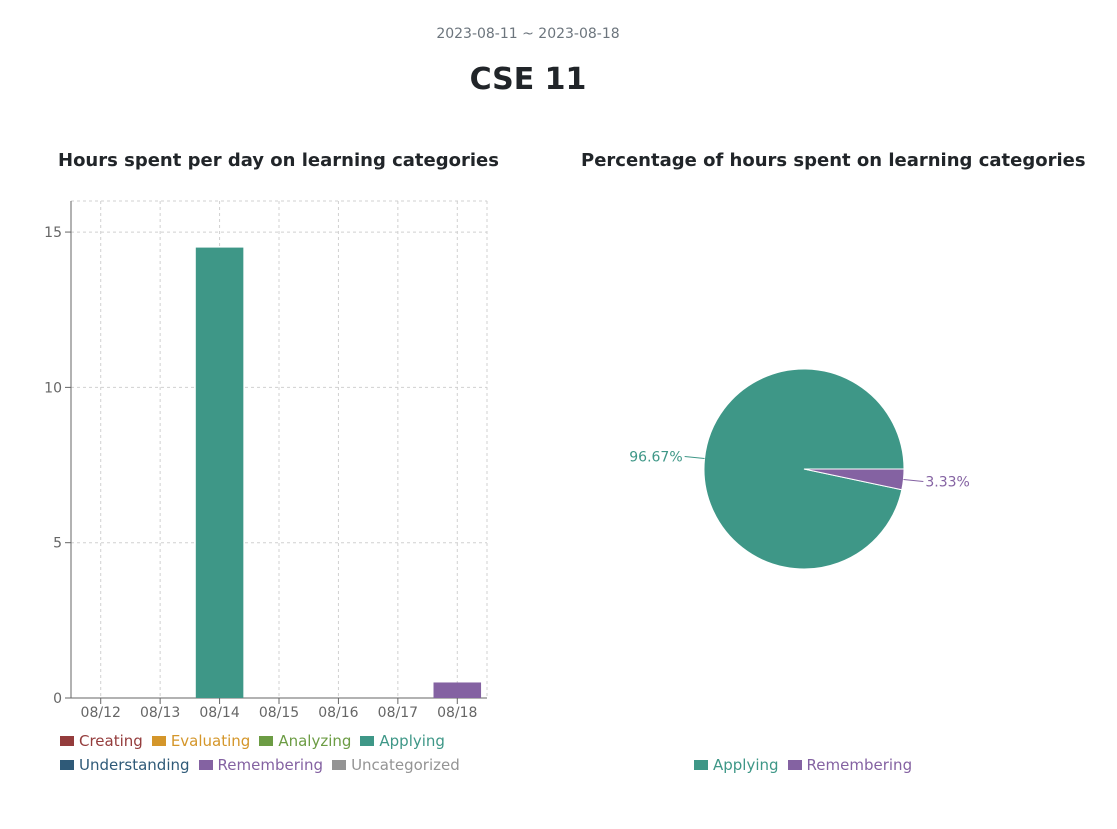  What do you see at coordinates (655, 457) in the screenshot?
I see `pie-slice-label: 96.67%` at bounding box center [655, 457].